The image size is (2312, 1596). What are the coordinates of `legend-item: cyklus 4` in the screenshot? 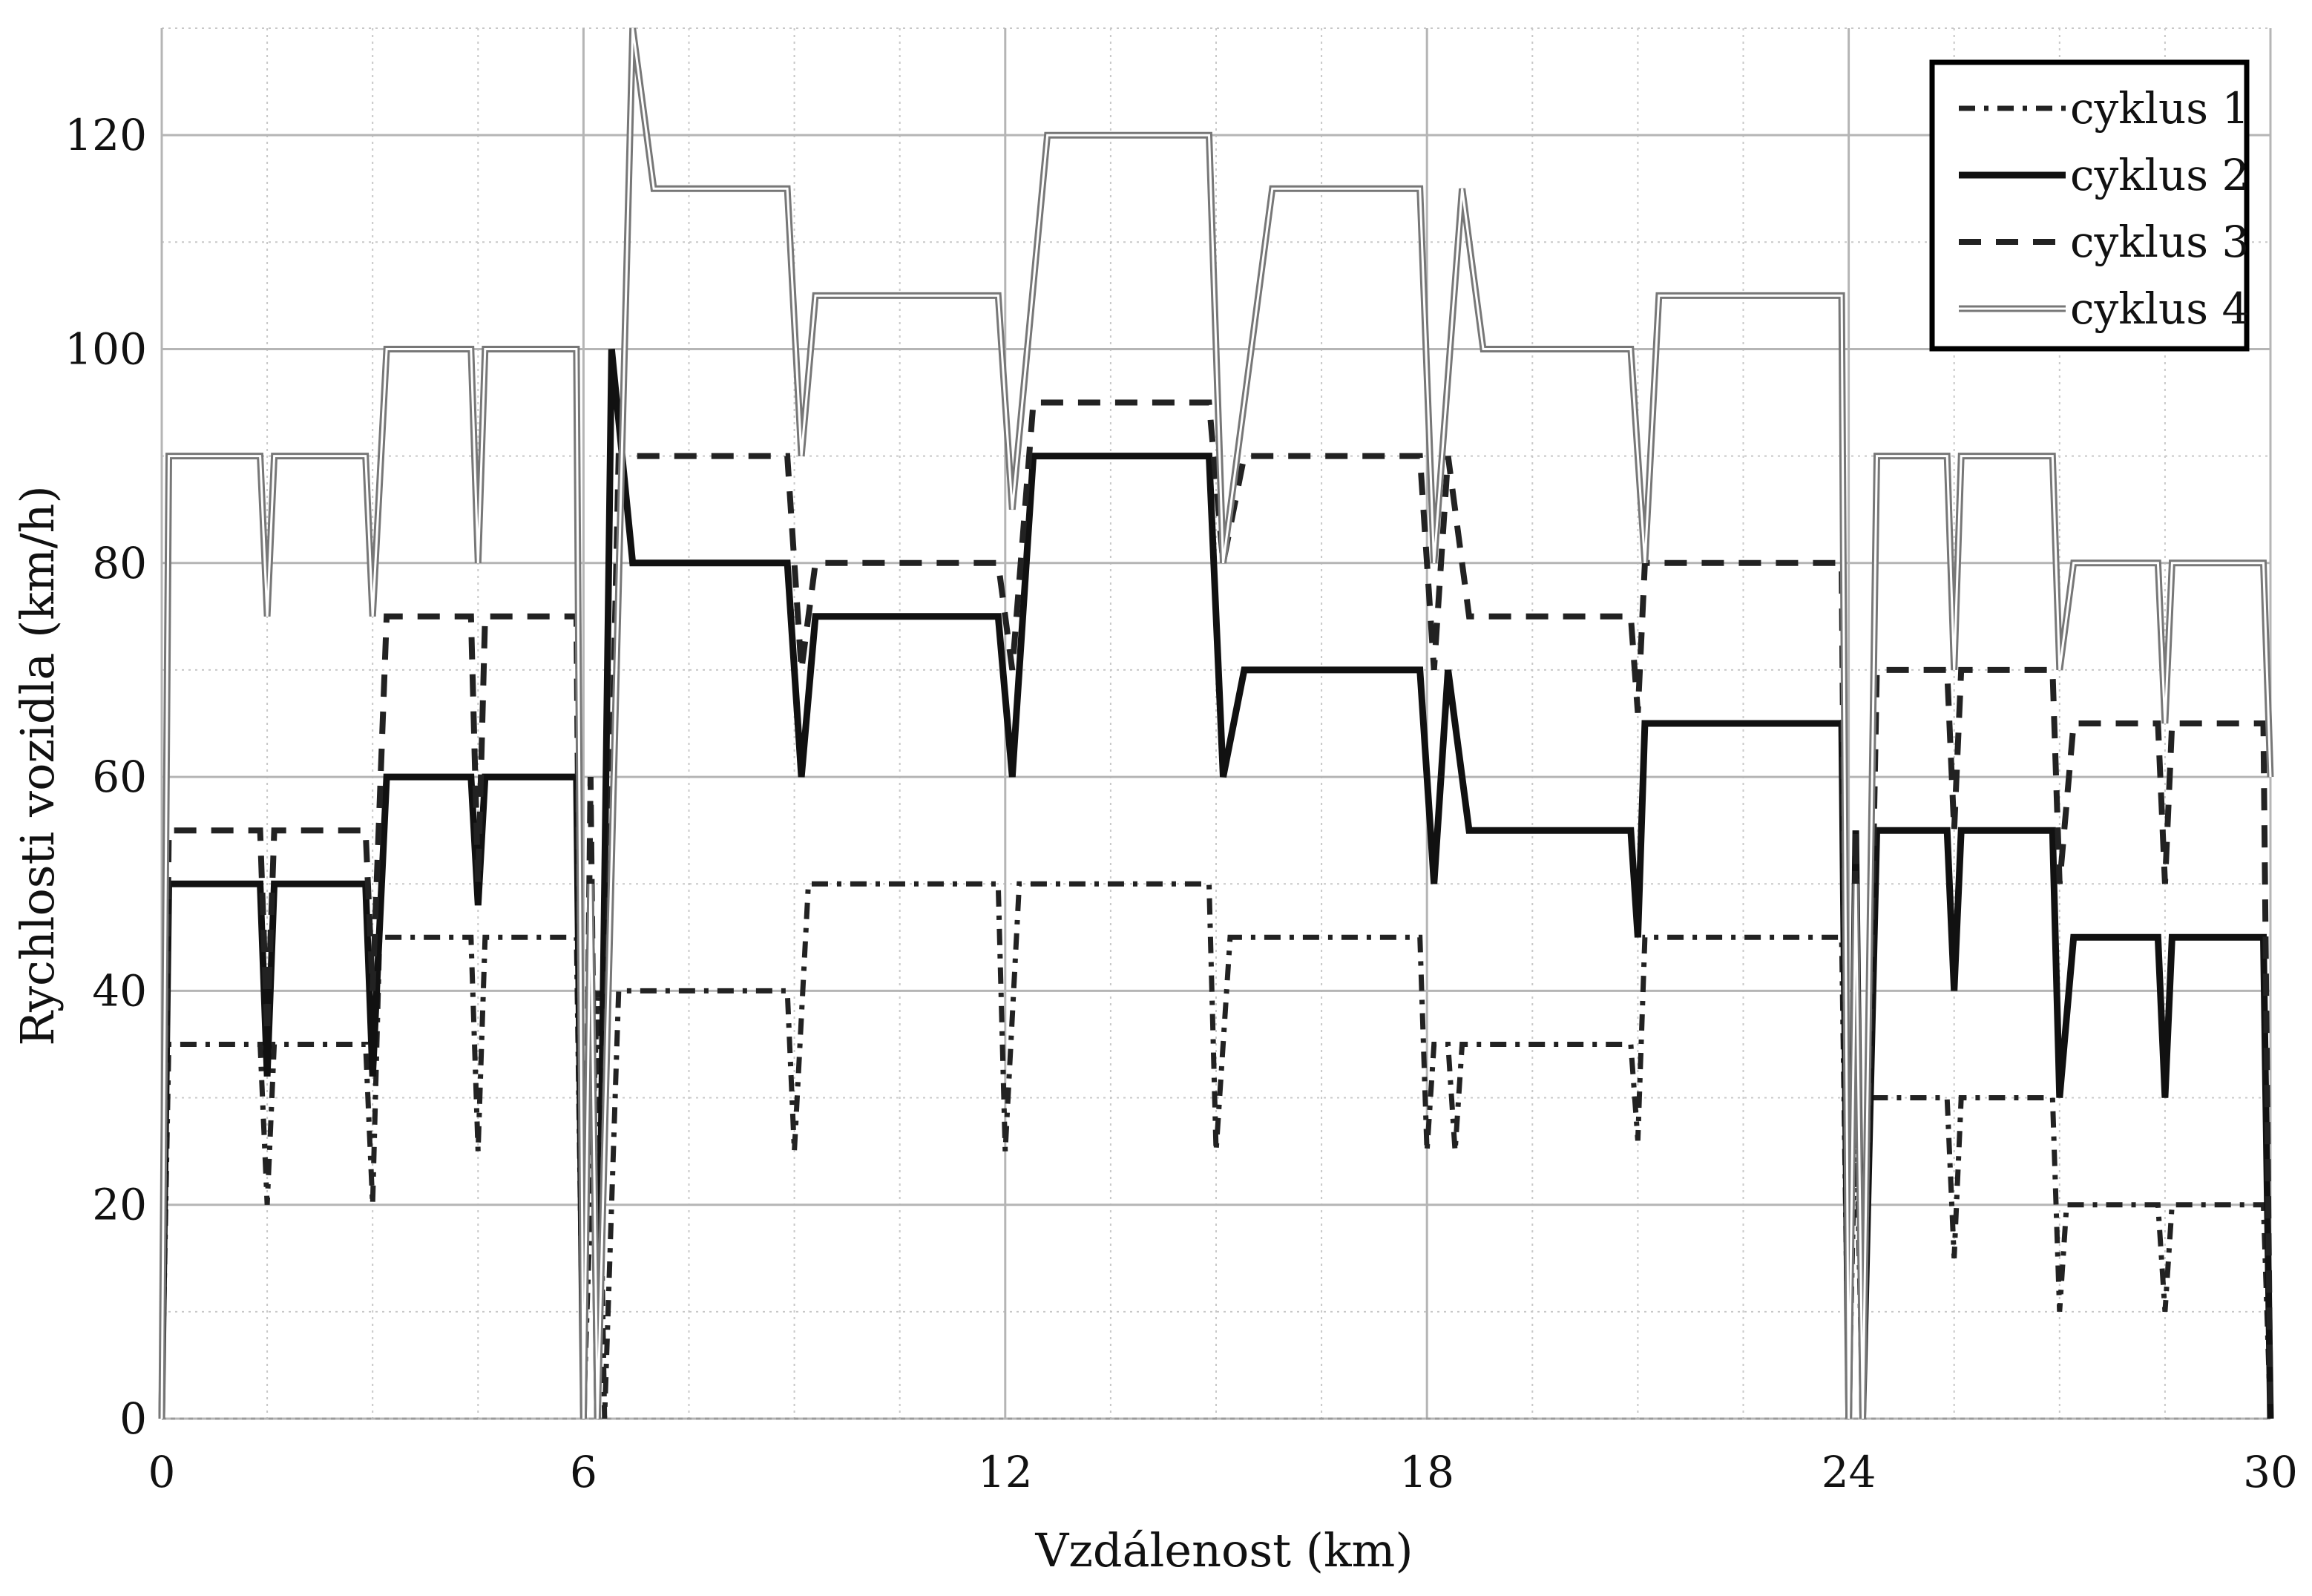 It's located at (2104, 309).